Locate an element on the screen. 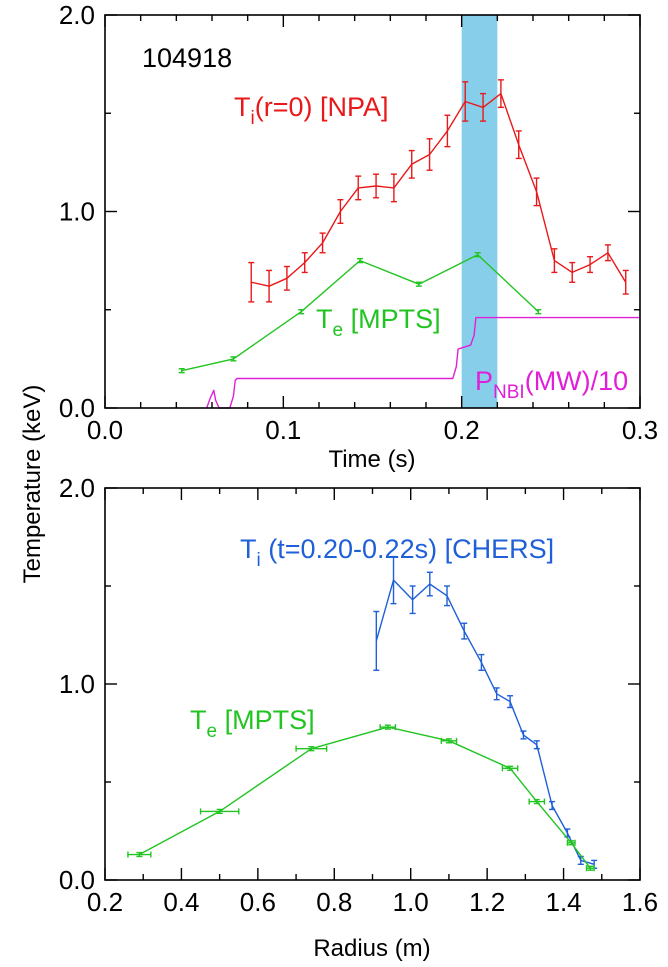 Image resolution: width=668 pixels, height=967 pixels. label-te-mpts-bottom: Te [MPTS] is located at coordinates (252, 723).